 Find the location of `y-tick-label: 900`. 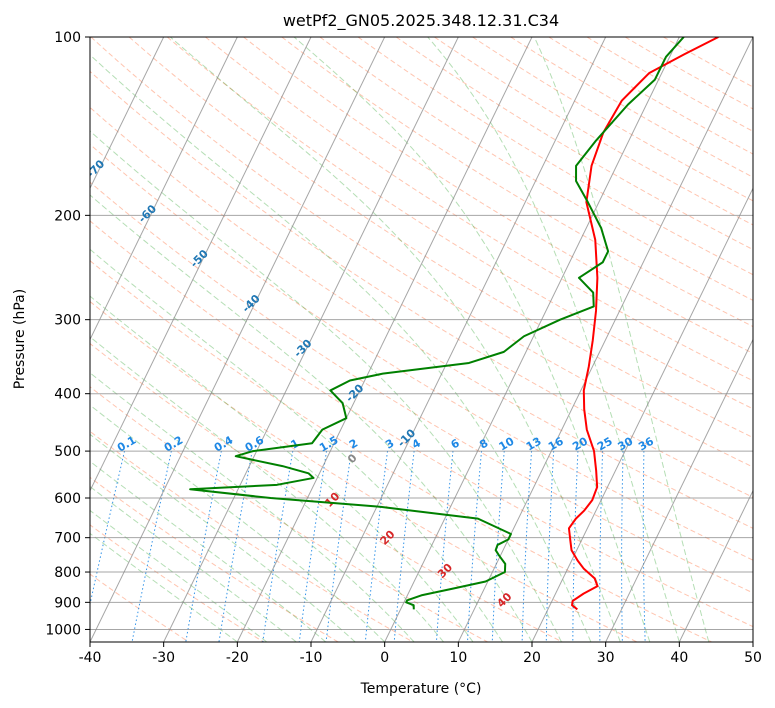

y-tick-label: 900 is located at coordinates (67, 603).